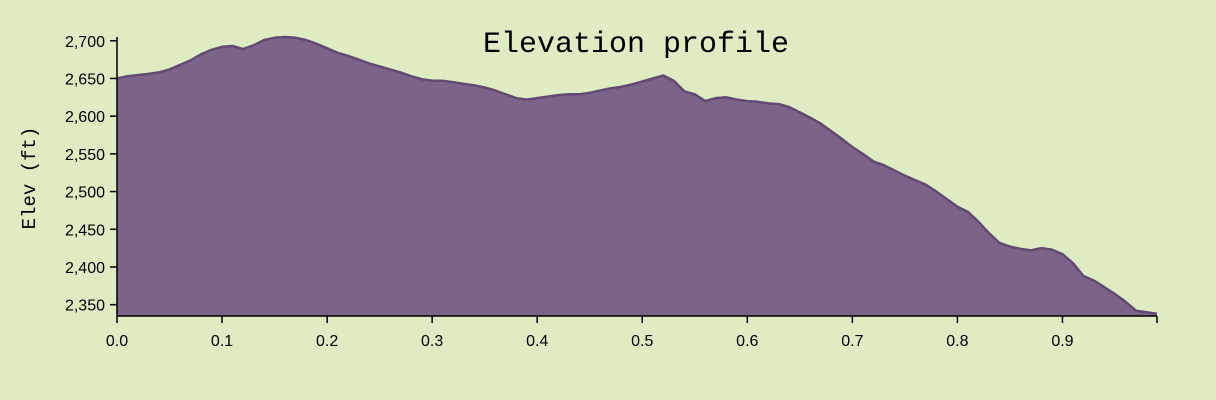 This screenshot has width=1216, height=400. Describe the element at coordinates (957, 341) in the screenshot. I see `x-tick-label: 0.8` at that location.